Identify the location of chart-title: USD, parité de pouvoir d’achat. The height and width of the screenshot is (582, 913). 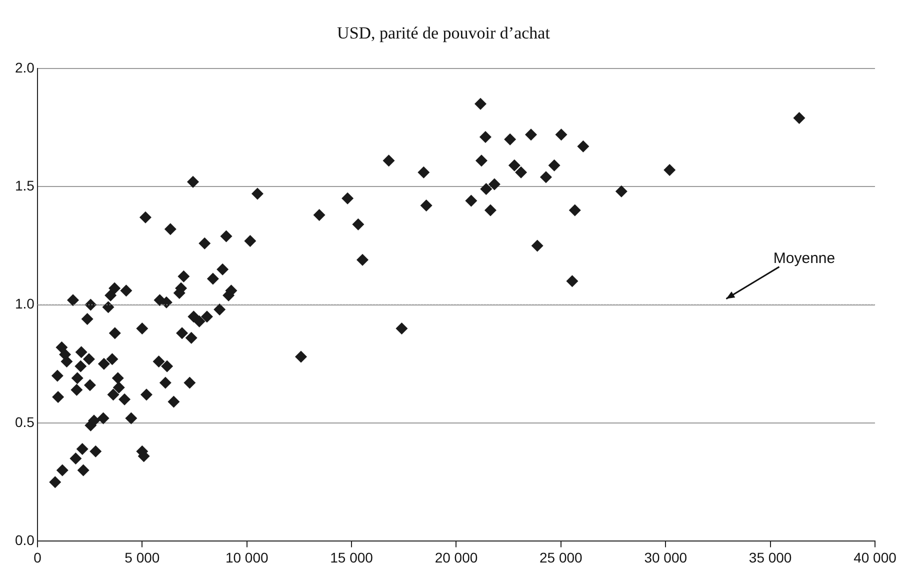
(443, 33).